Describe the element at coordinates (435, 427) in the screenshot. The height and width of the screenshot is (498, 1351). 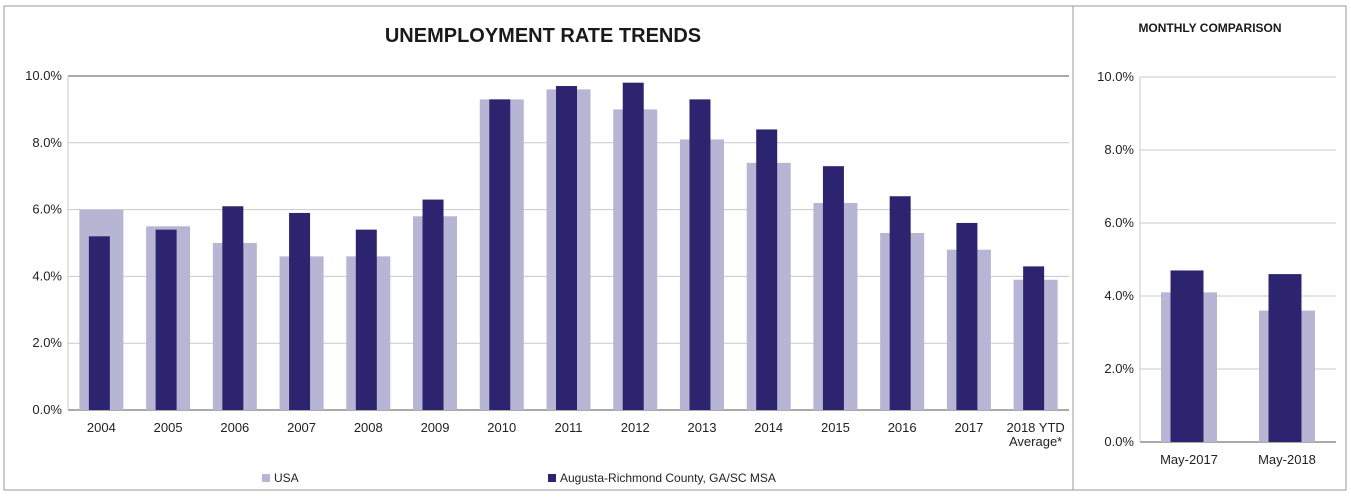
I see `x-tick-label: 2009` at that location.